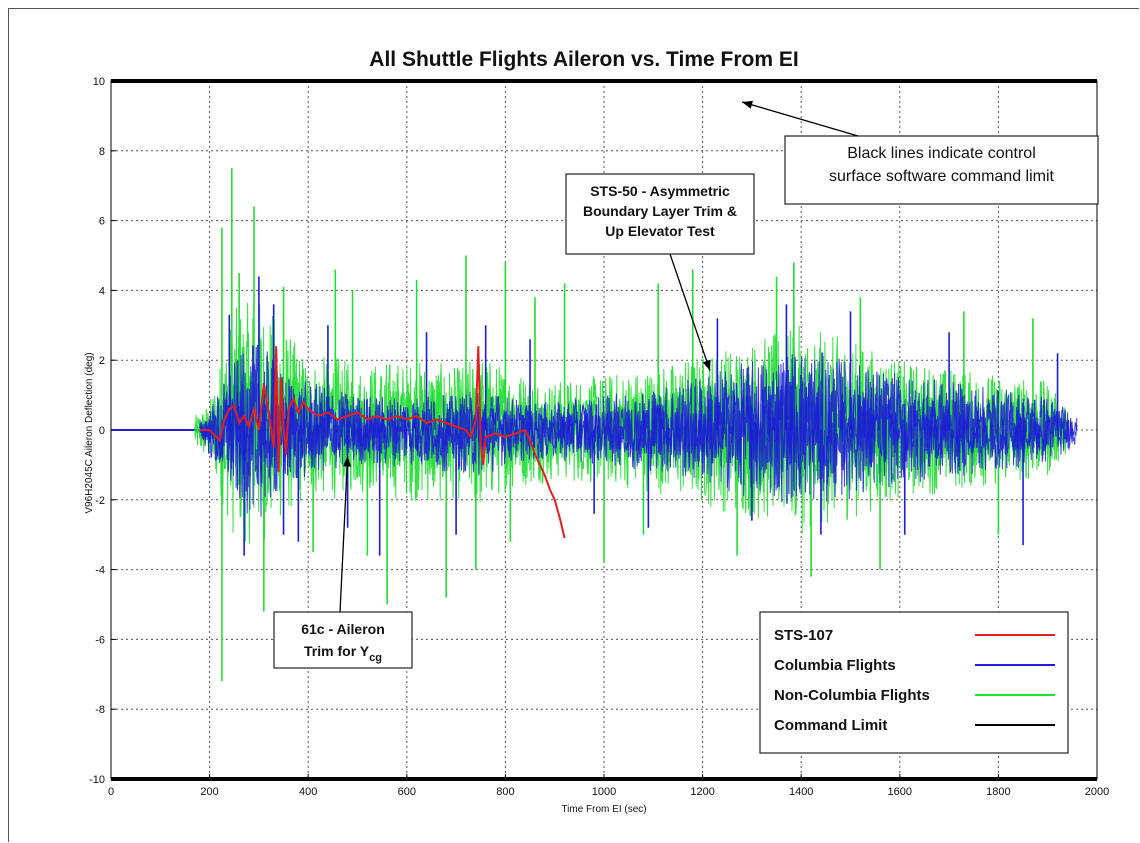  What do you see at coordinates (702, 792) in the screenshot?
I see `x-tick-label: 1200` at bounding box center [702, 792].